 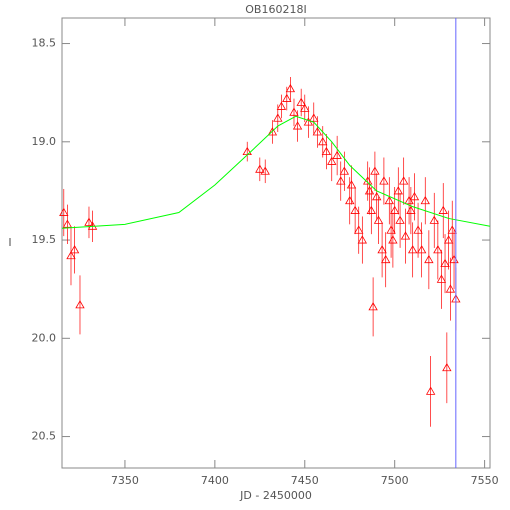 What do you see at coordinates (44, 337) in the screenshot?
I see `y-tick-label: 20.0` at bounding box center [44, 337].